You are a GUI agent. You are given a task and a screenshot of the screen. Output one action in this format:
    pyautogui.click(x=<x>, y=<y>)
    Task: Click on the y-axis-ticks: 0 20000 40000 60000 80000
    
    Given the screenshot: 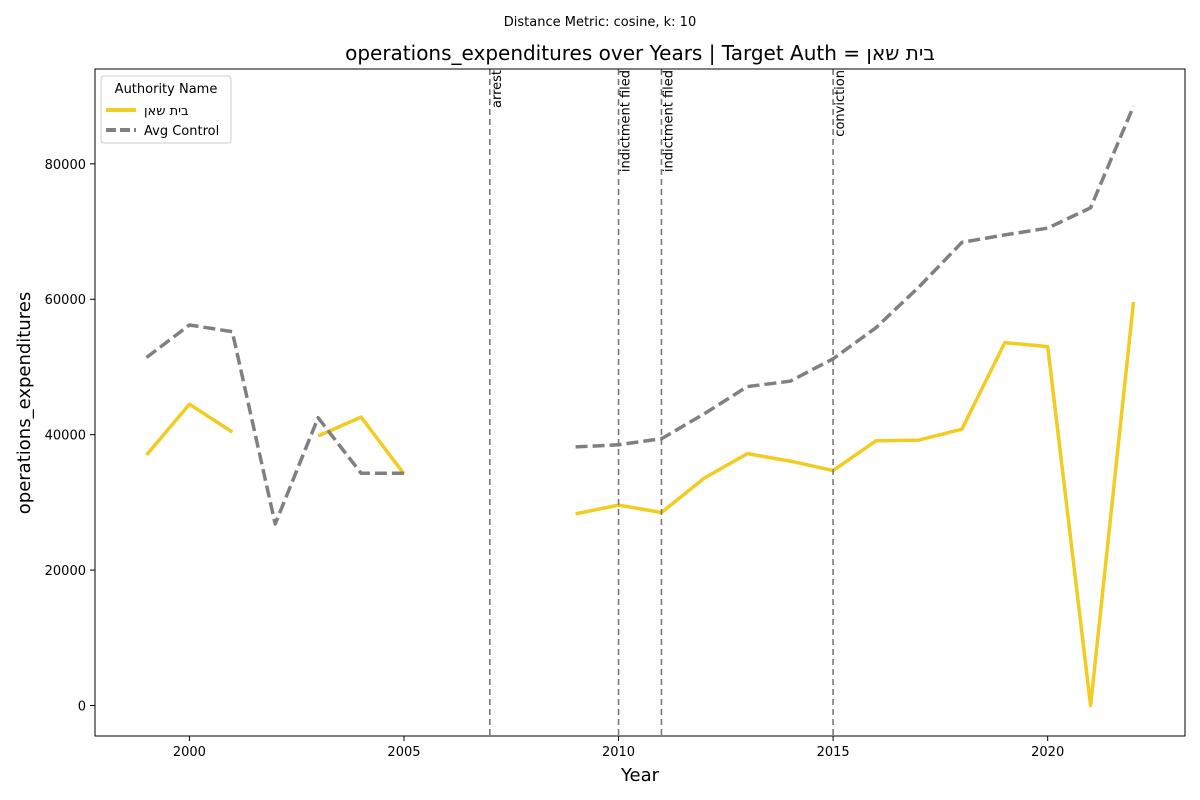 What is the action you would take?
    pyautogui.click(x=70, y=436)
    